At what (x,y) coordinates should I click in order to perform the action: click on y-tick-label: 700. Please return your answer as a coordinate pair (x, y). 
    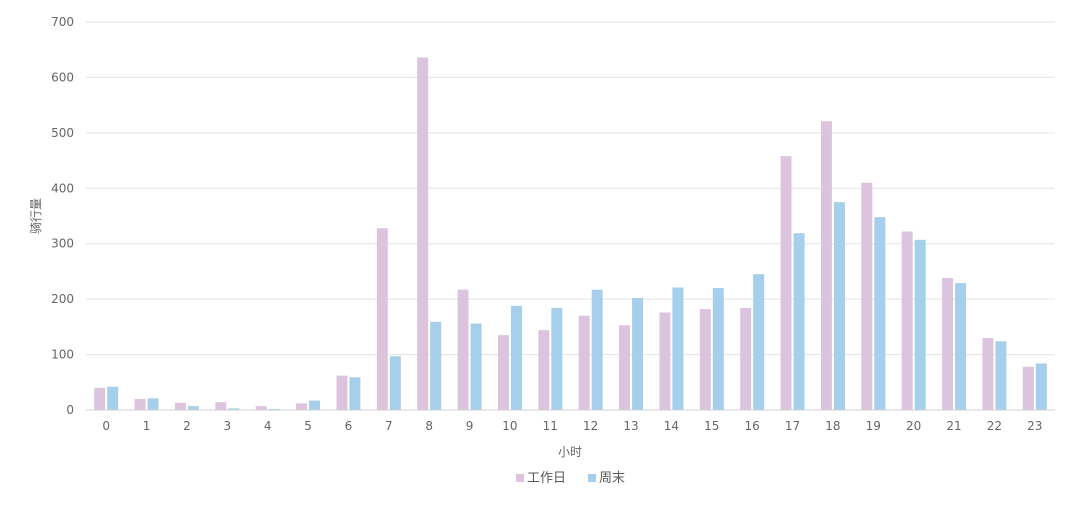
    Looking at the image, I should click on (62, 22).